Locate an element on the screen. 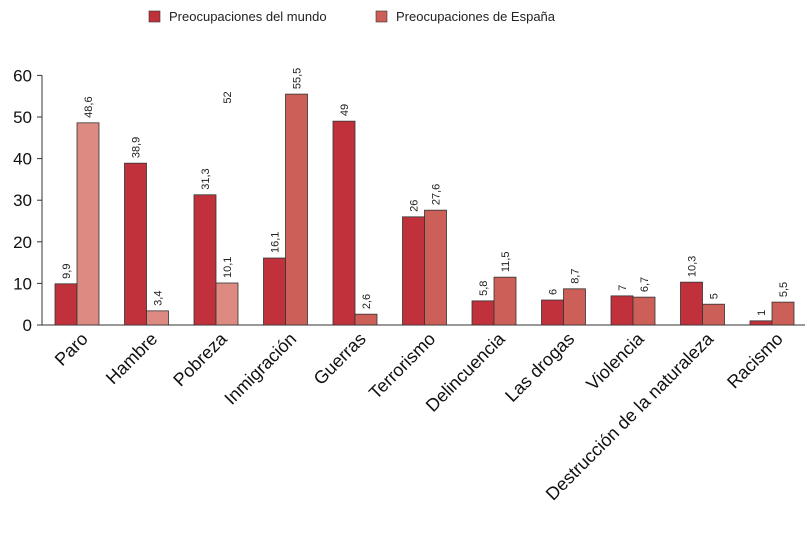  y-tick-label: 20 is located at coordinates (22, 242).